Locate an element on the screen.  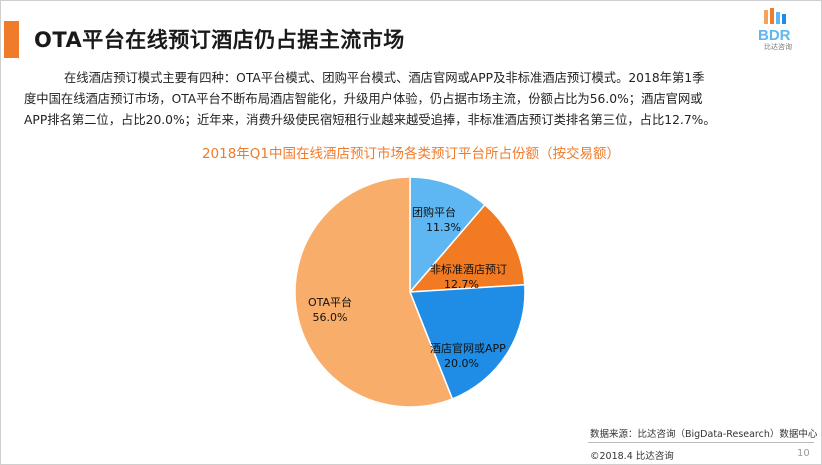
slice-value-label: 11.3% is located at coordinates (443, 227).